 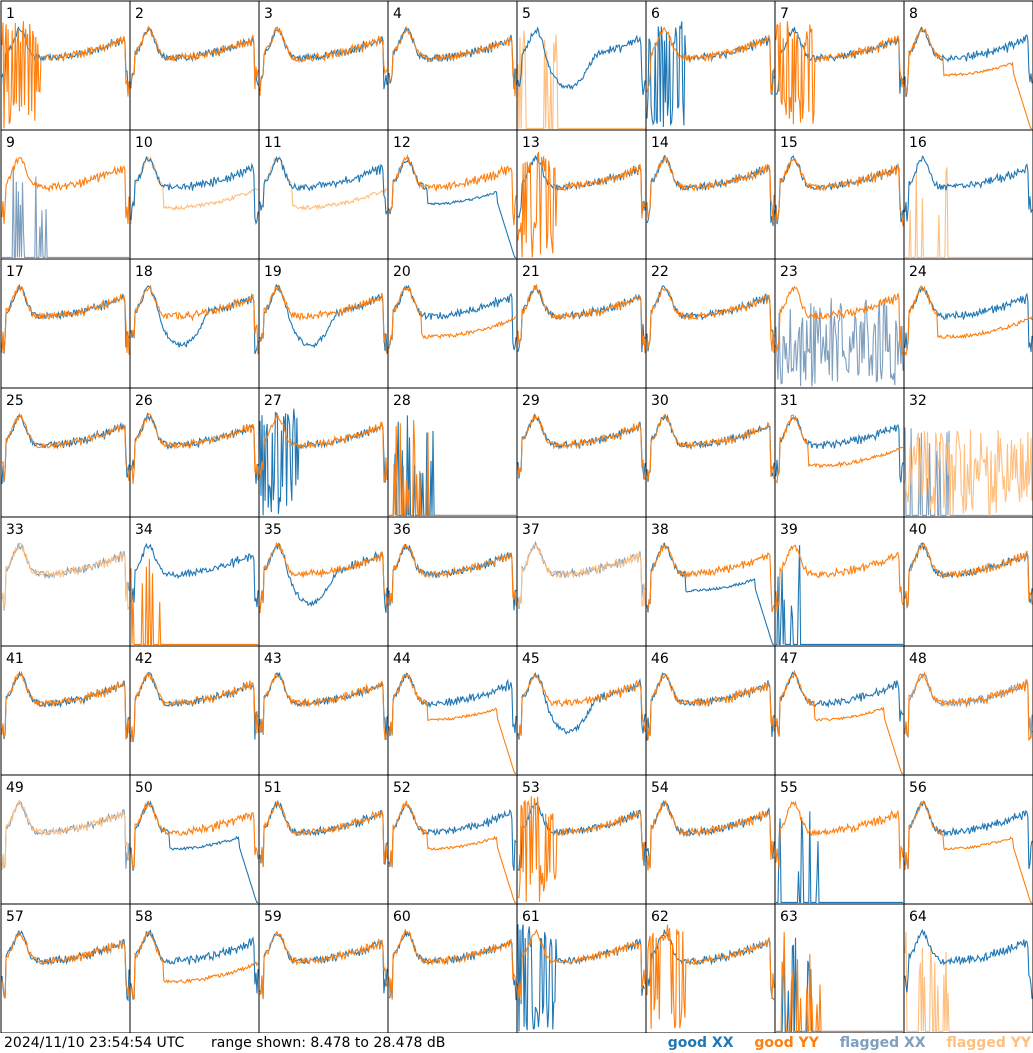 I want to click on panel-label: 60, so click(x=402, y=917).